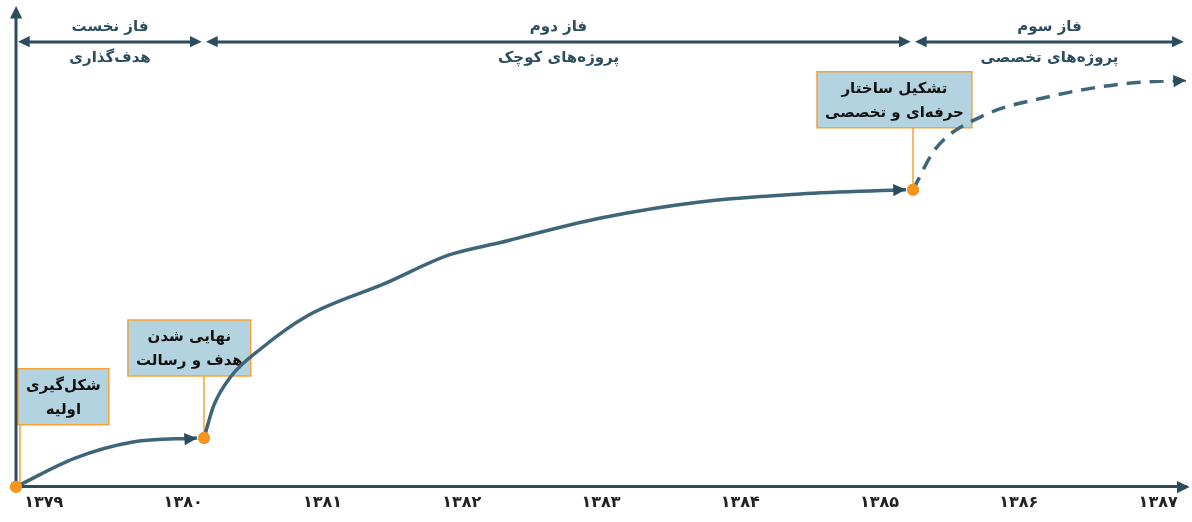 This screenshot has height=522, width=1192. What do you see at coordinates (740, 501) in the screenshot?
I see `x-tick-label: ۱۳۸۴` at bounding box center [740, 501].